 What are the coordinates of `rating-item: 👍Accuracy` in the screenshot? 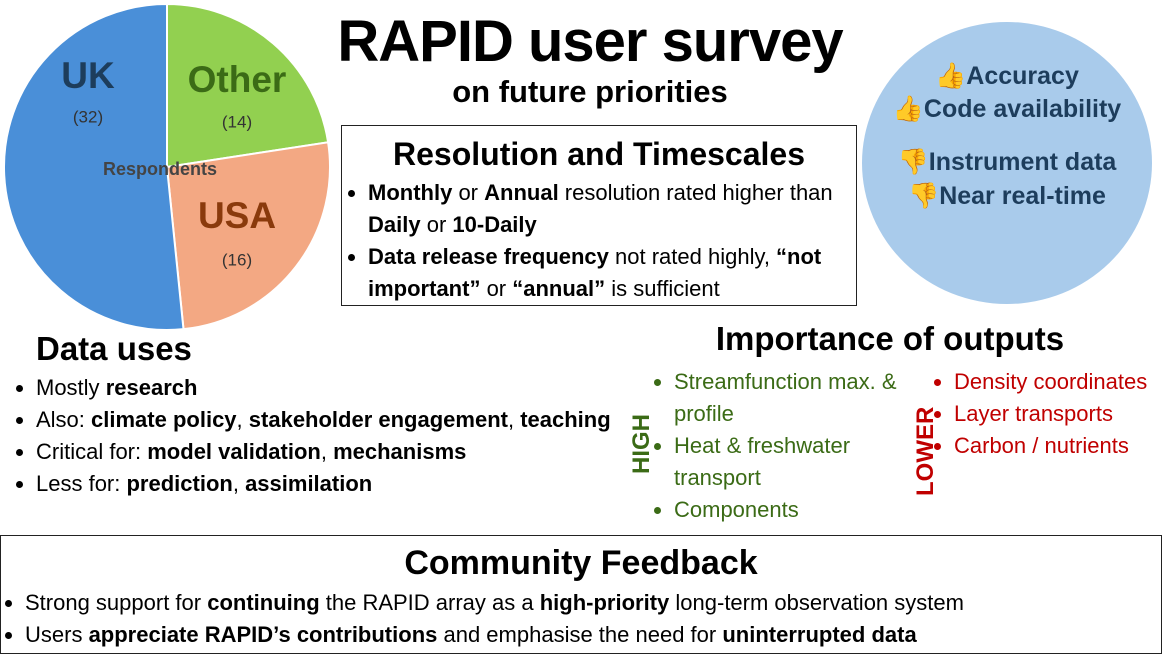 It's located at (1007, 76).